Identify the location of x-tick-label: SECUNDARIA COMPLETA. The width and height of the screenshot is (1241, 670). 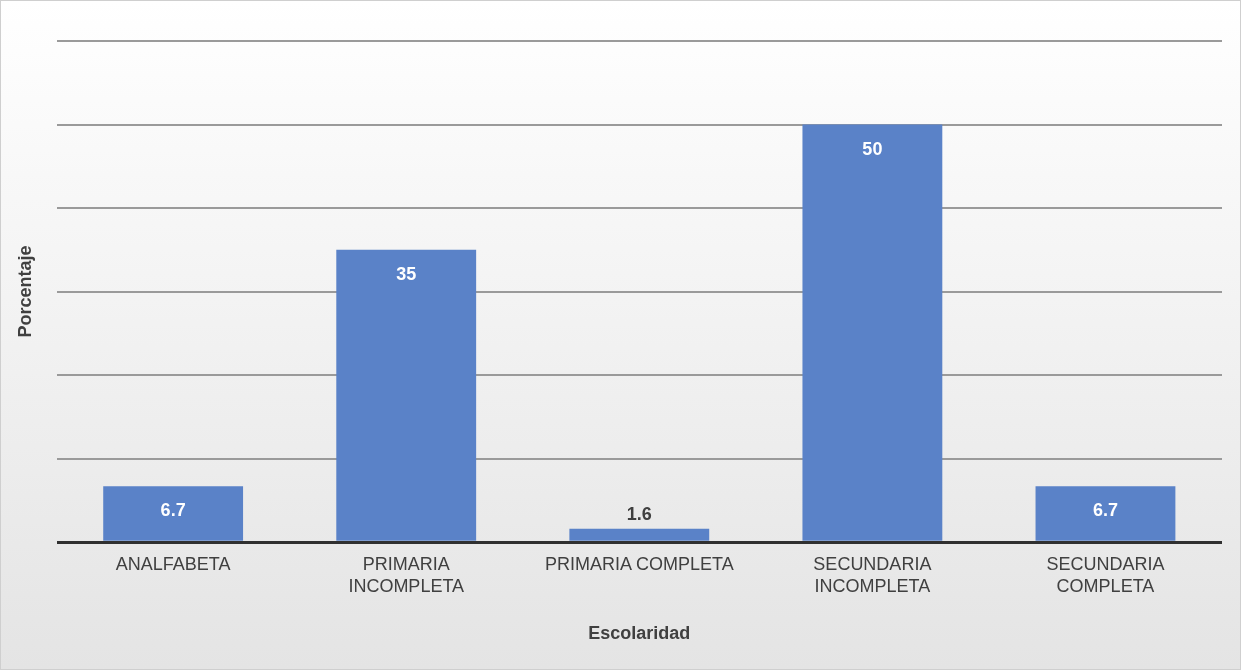
(1105, 574).